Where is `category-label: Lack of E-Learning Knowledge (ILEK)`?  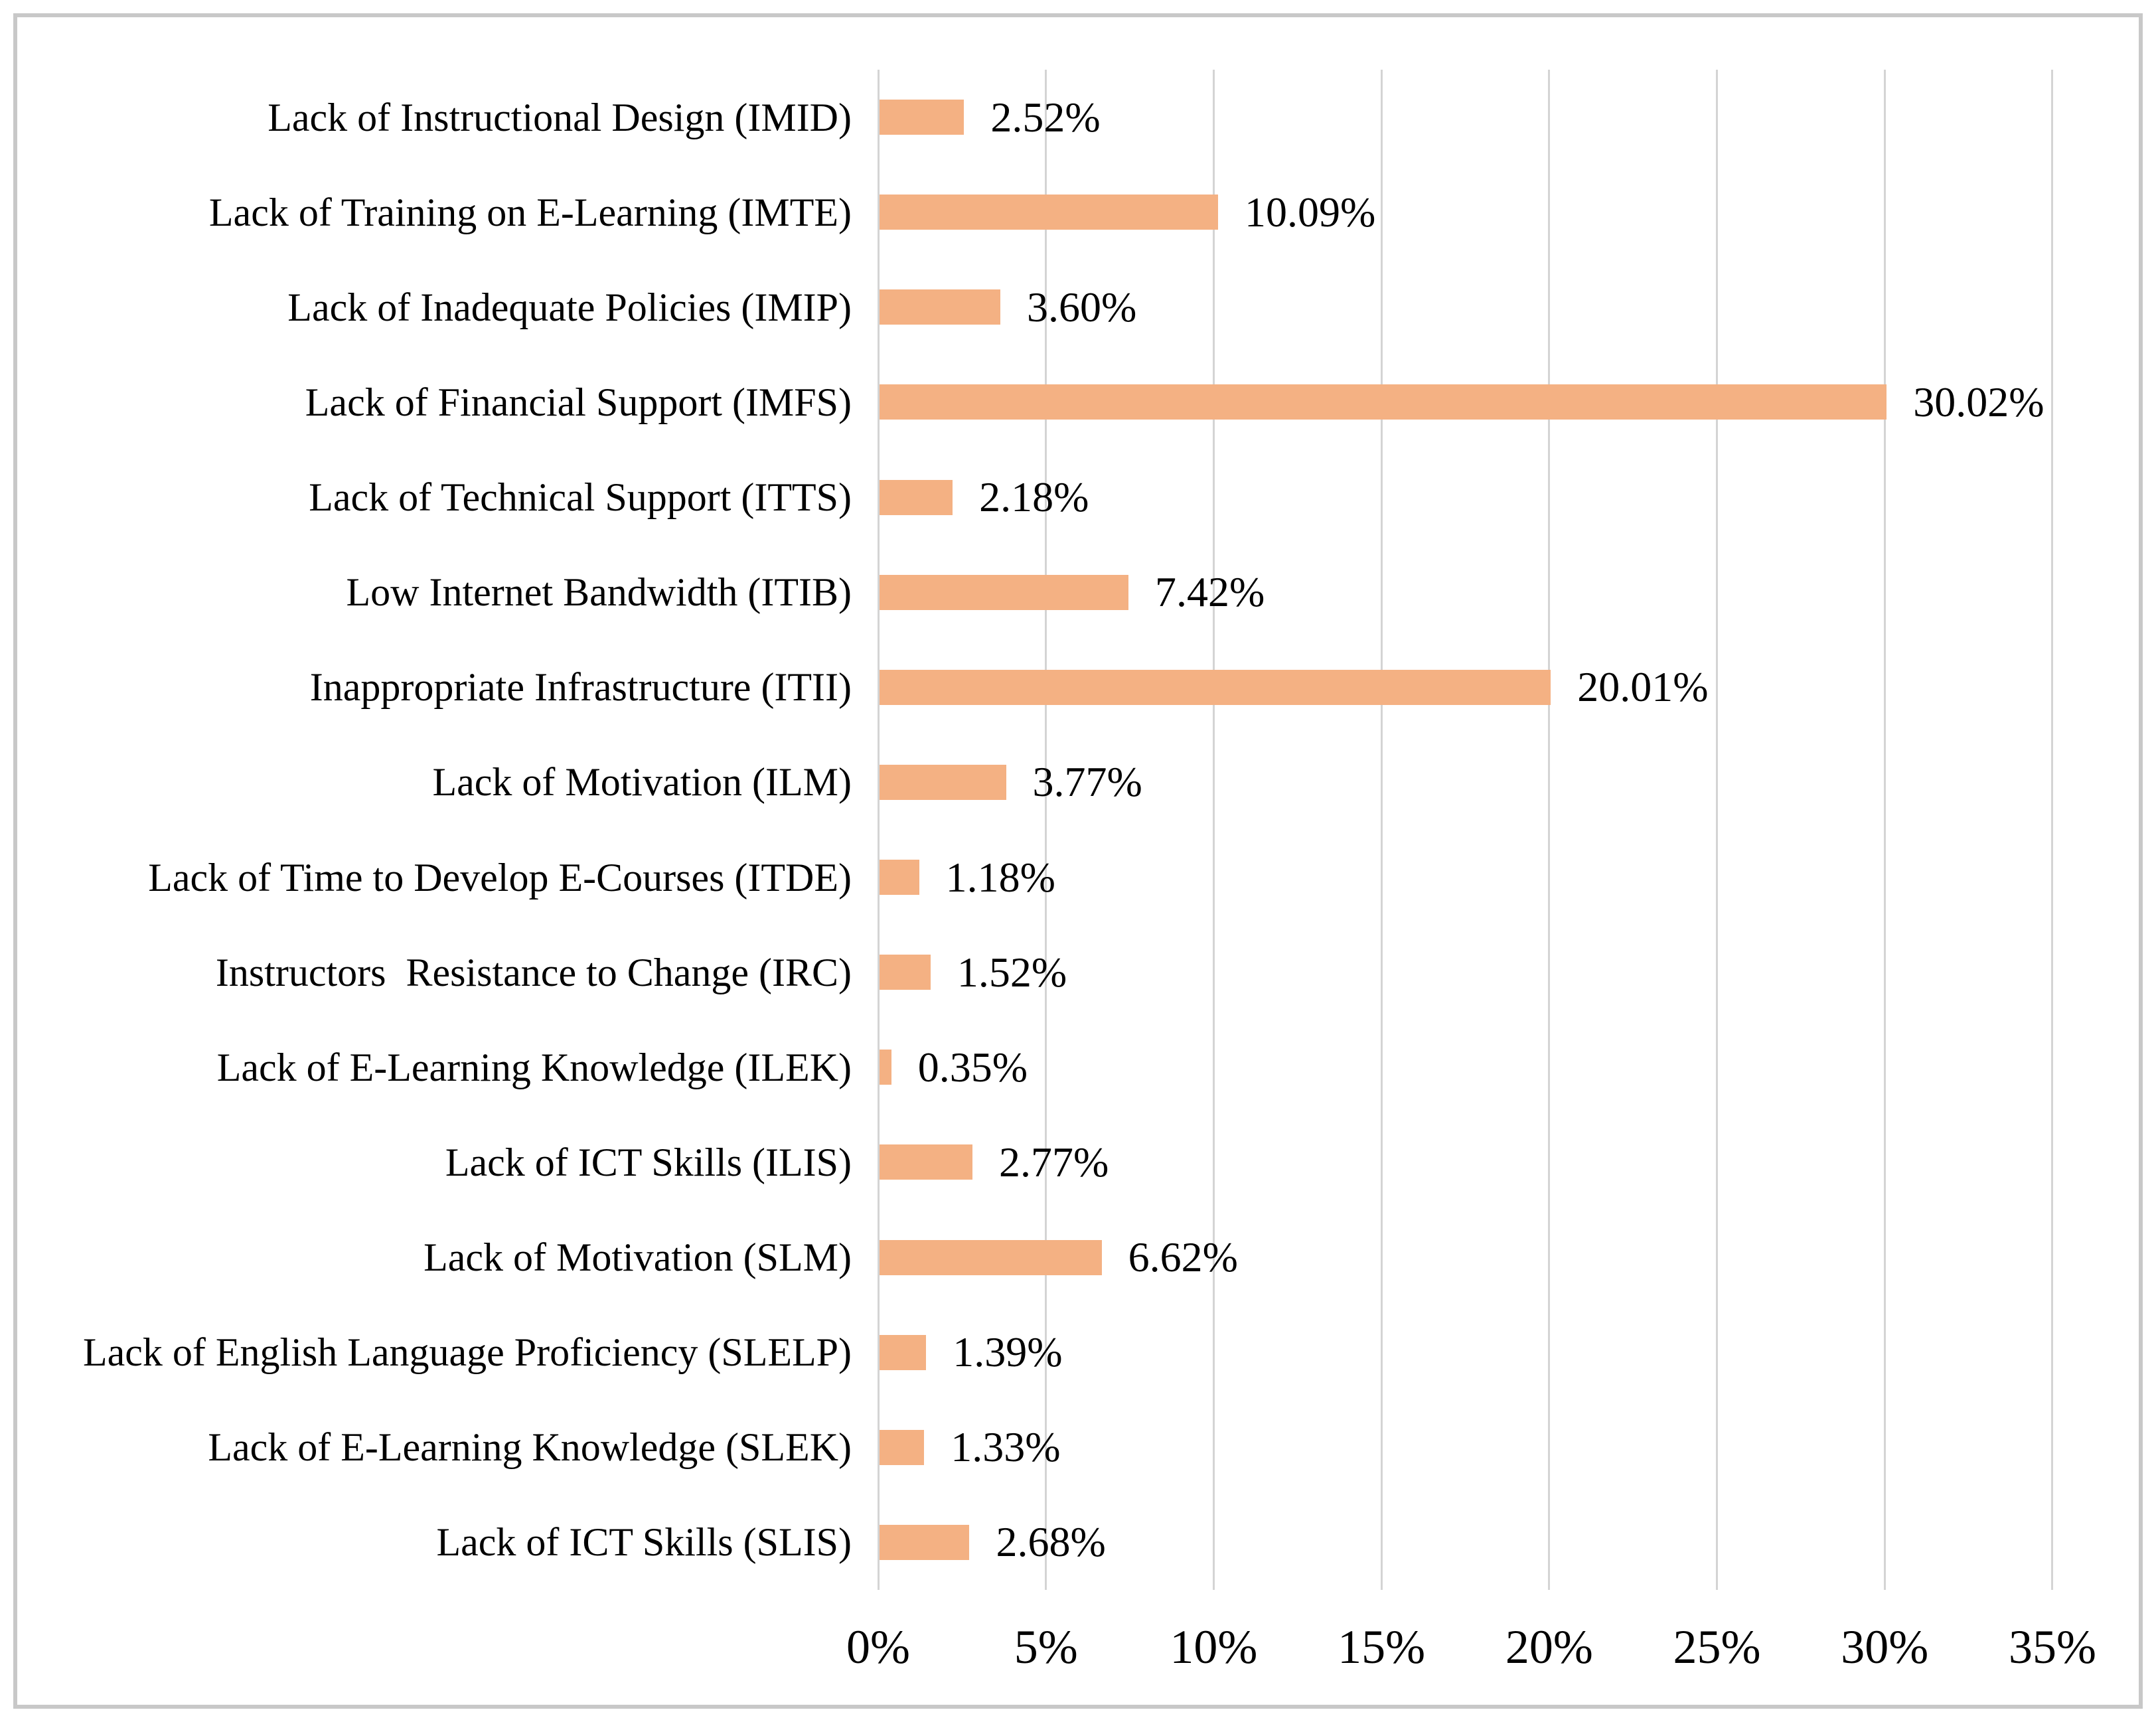
category-label: Lack of E-Learning Knowledge (ILEK) is located at coordinates (534, 1067).